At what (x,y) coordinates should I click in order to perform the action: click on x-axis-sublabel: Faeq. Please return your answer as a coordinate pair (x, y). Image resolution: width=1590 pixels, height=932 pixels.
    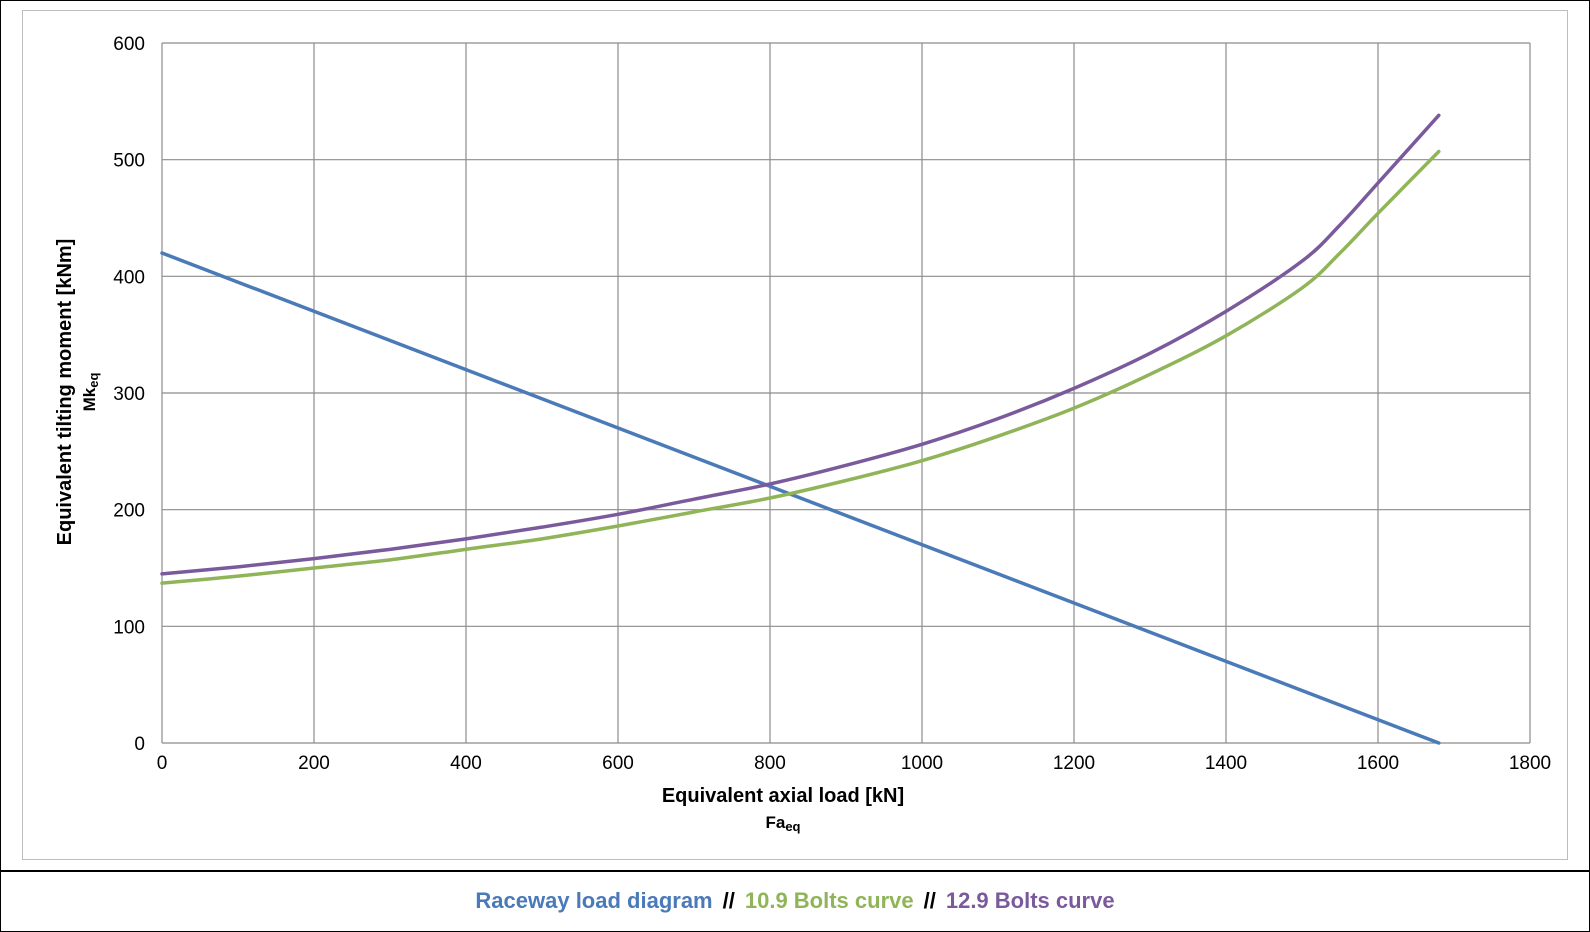
    Looking at the image, I should click on (782, 823).